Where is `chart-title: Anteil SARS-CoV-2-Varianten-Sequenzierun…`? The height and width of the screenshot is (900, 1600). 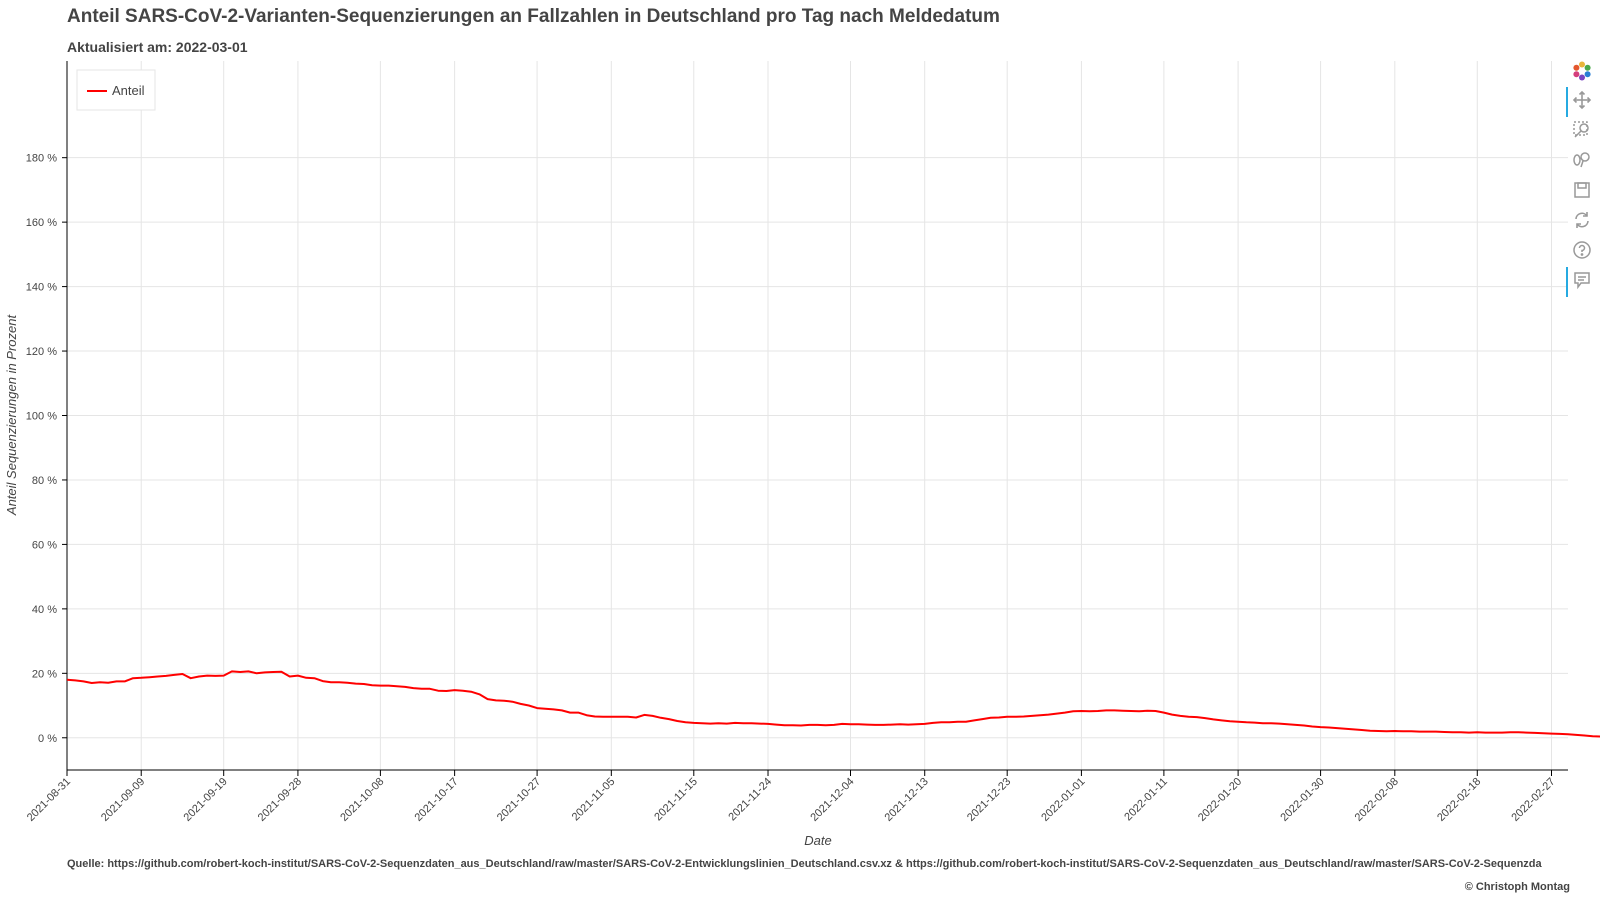
chart-title: Anteil SARS-CoV-2-Varianten-Sequenzierun… is located at coordinates (533, 16).